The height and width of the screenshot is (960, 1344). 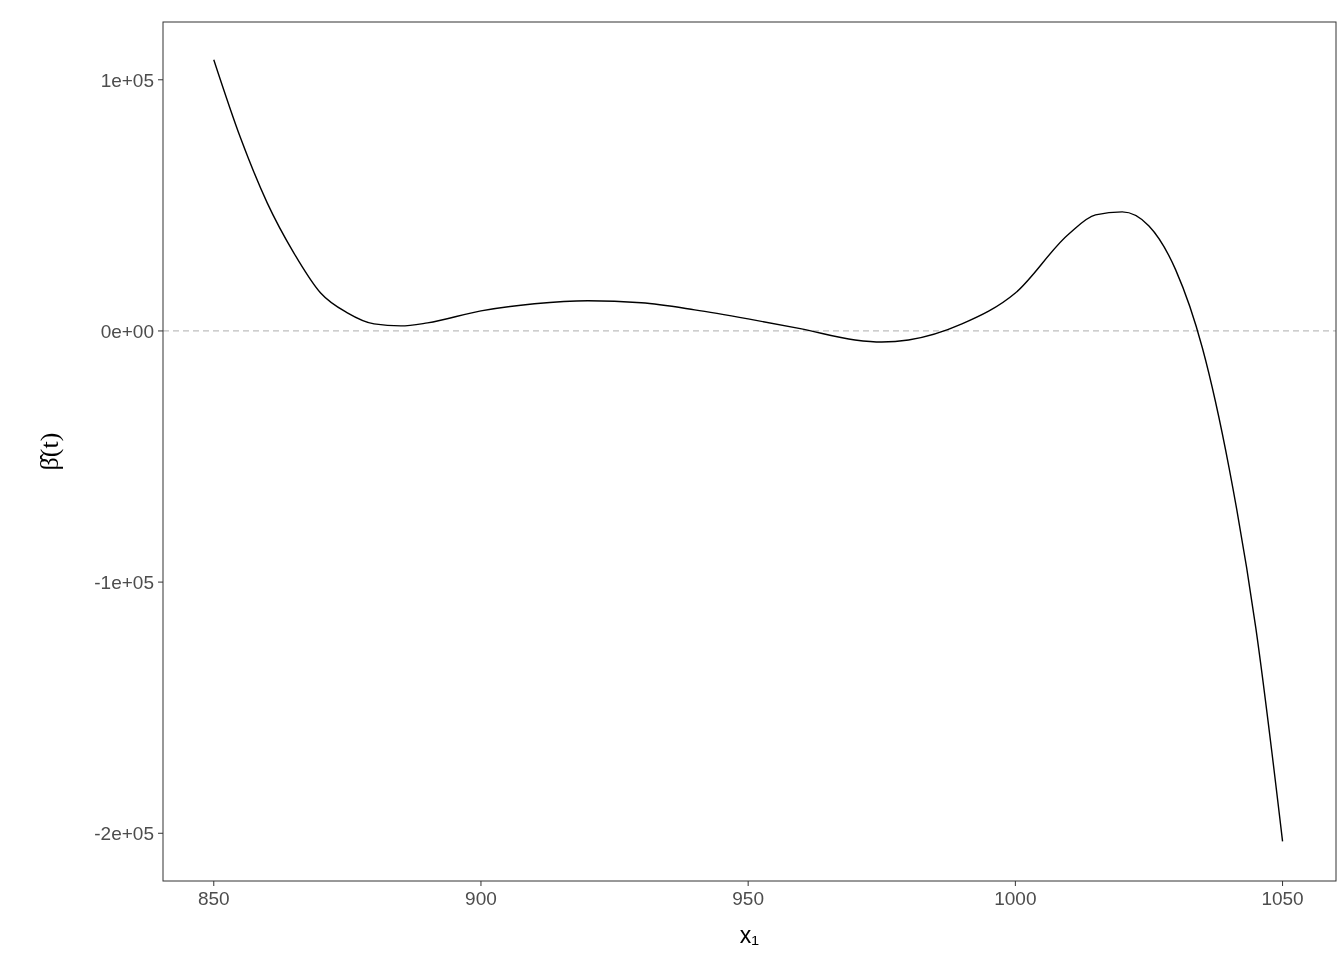 I want to click on x-tick-label: 950, so click(x=748, y=898).